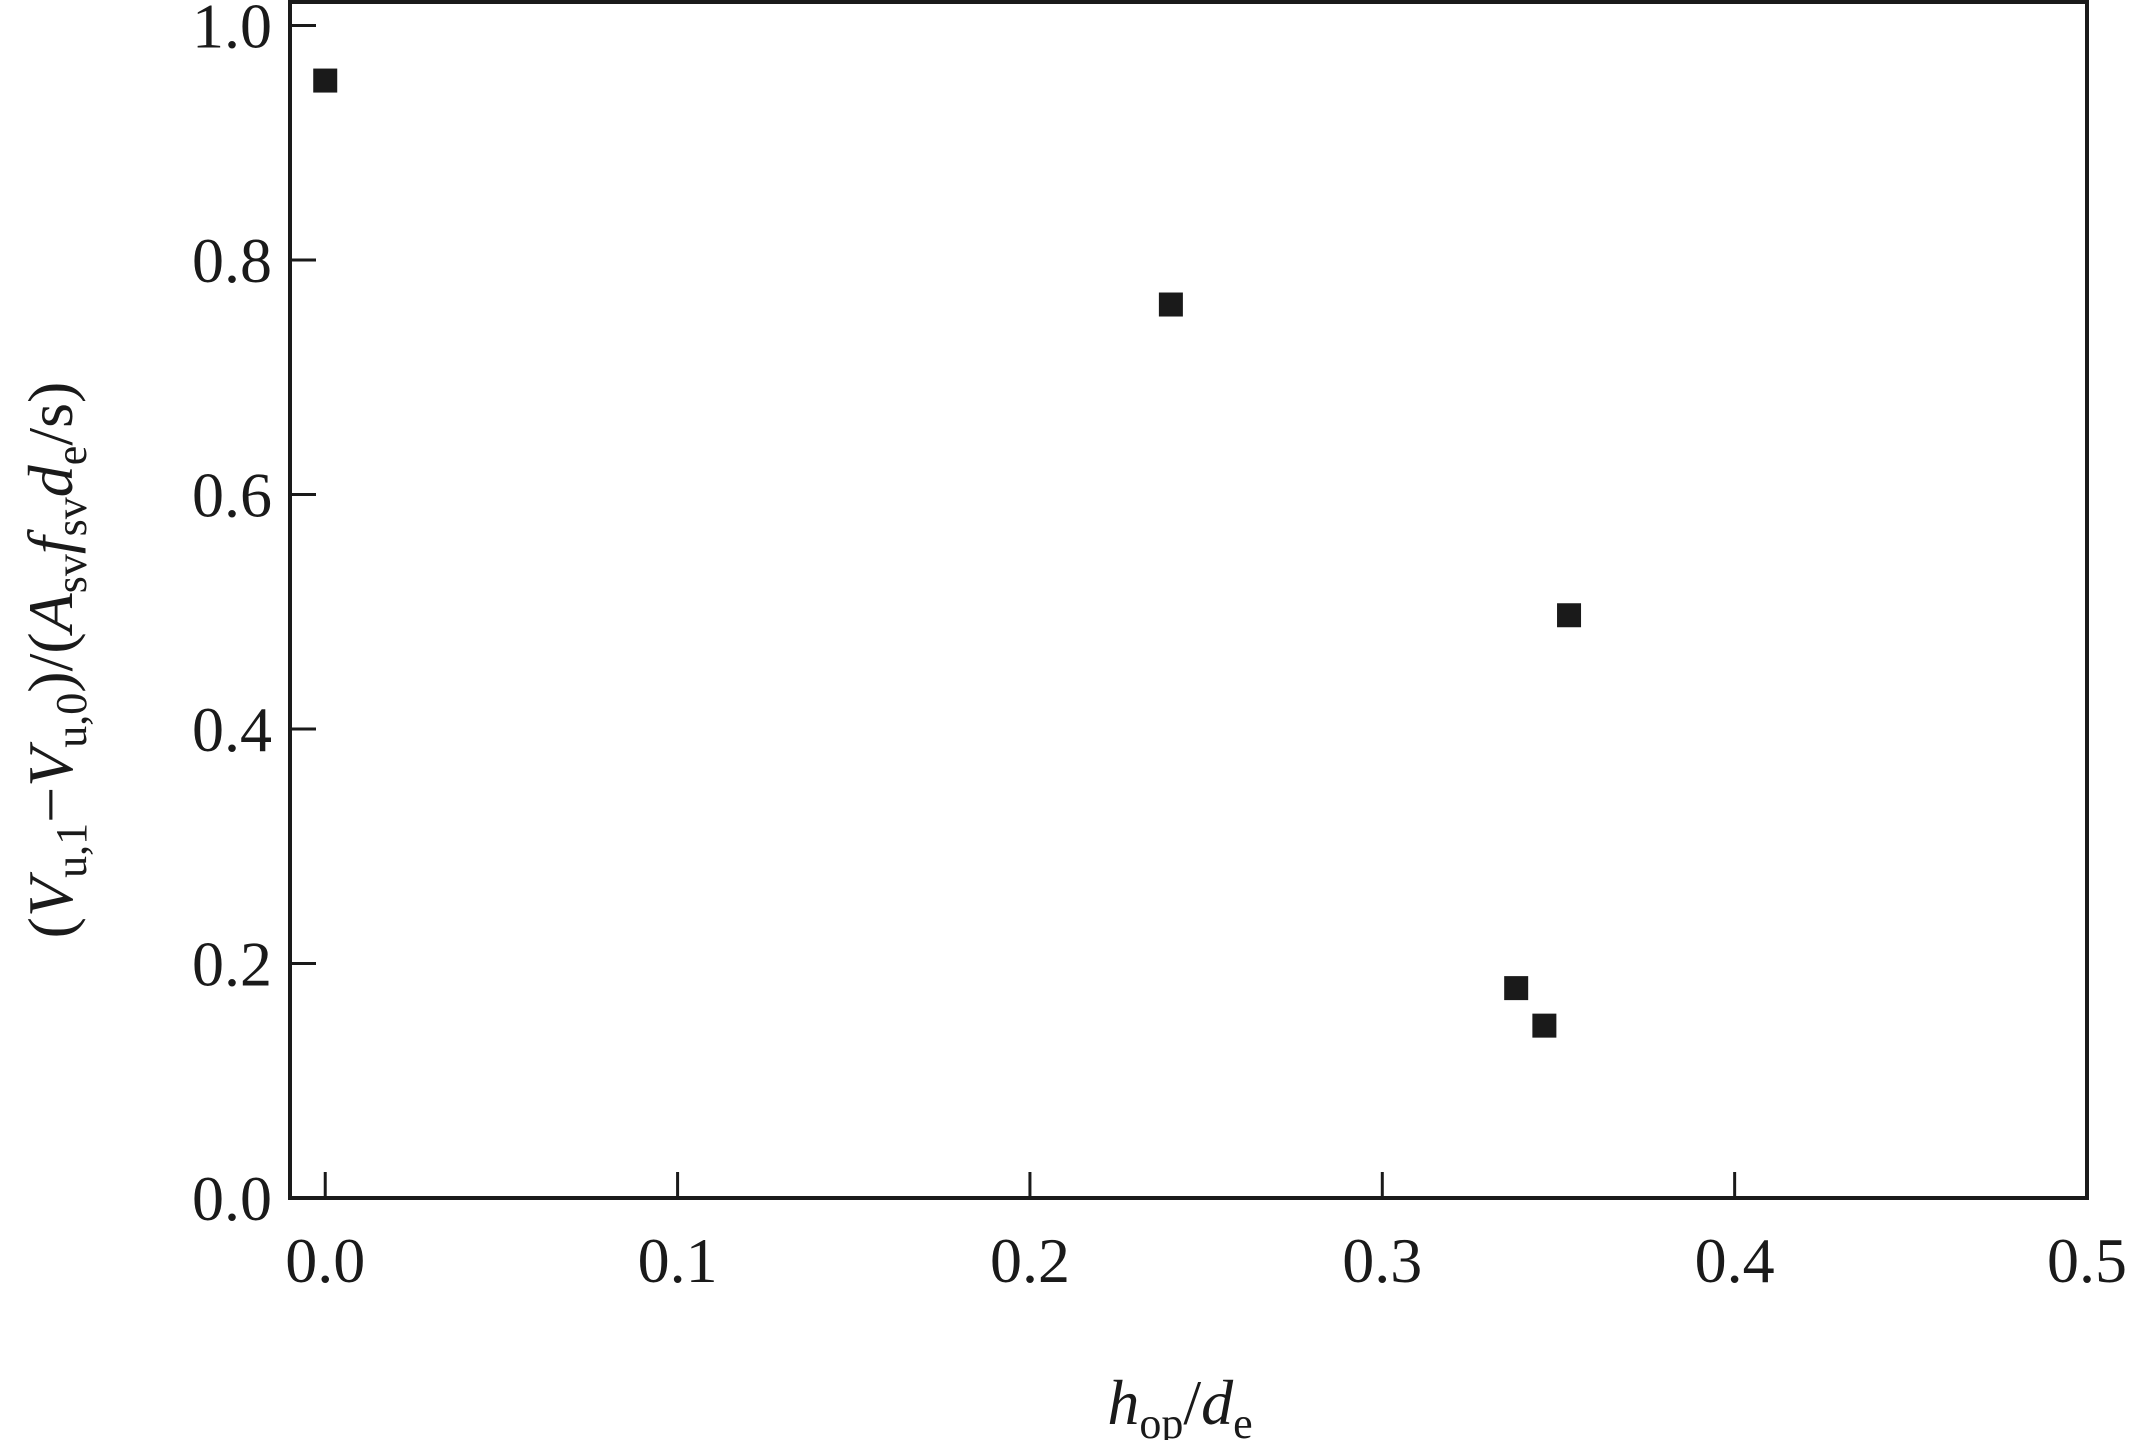  Describe the element at coordinates (1243, 1419) in the screenshot. I see `x-label-sub-e: e` at that location.